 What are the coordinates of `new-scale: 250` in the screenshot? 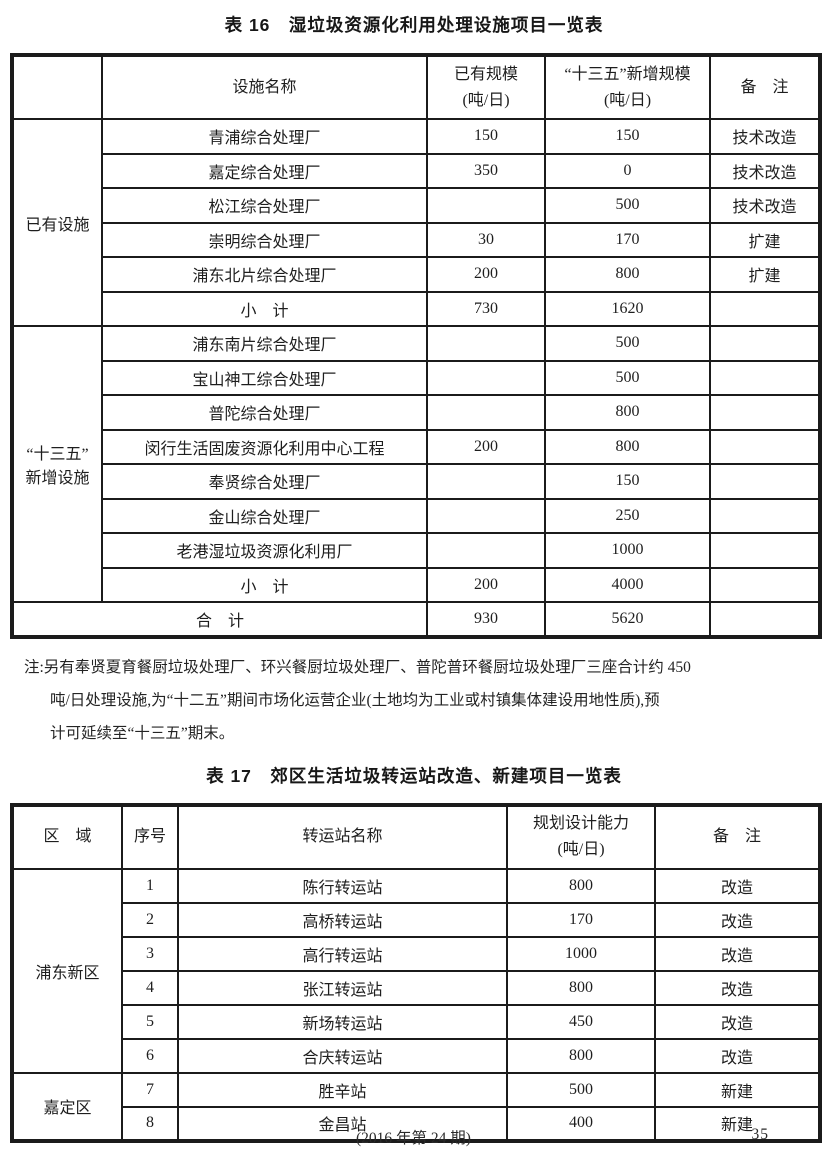 It's located at (627, 515).